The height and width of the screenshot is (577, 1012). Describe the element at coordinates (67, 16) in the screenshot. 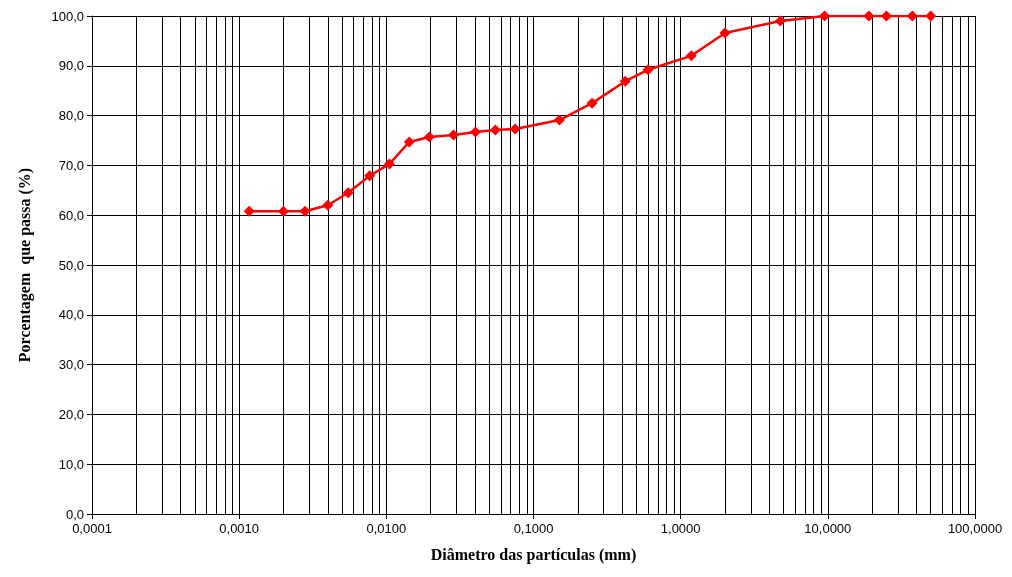

I see `y-tick-label: 100,0` at that location.